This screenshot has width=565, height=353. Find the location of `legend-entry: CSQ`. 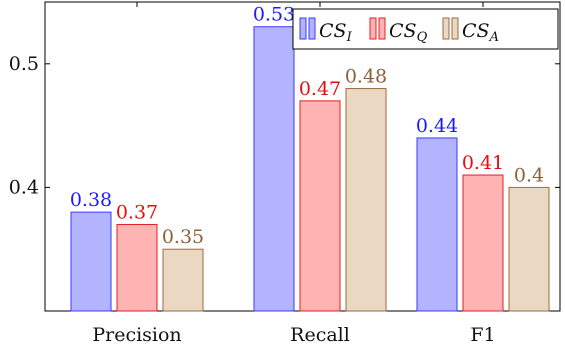

legend-entry: CSQ is located at coordinates (408, 32).